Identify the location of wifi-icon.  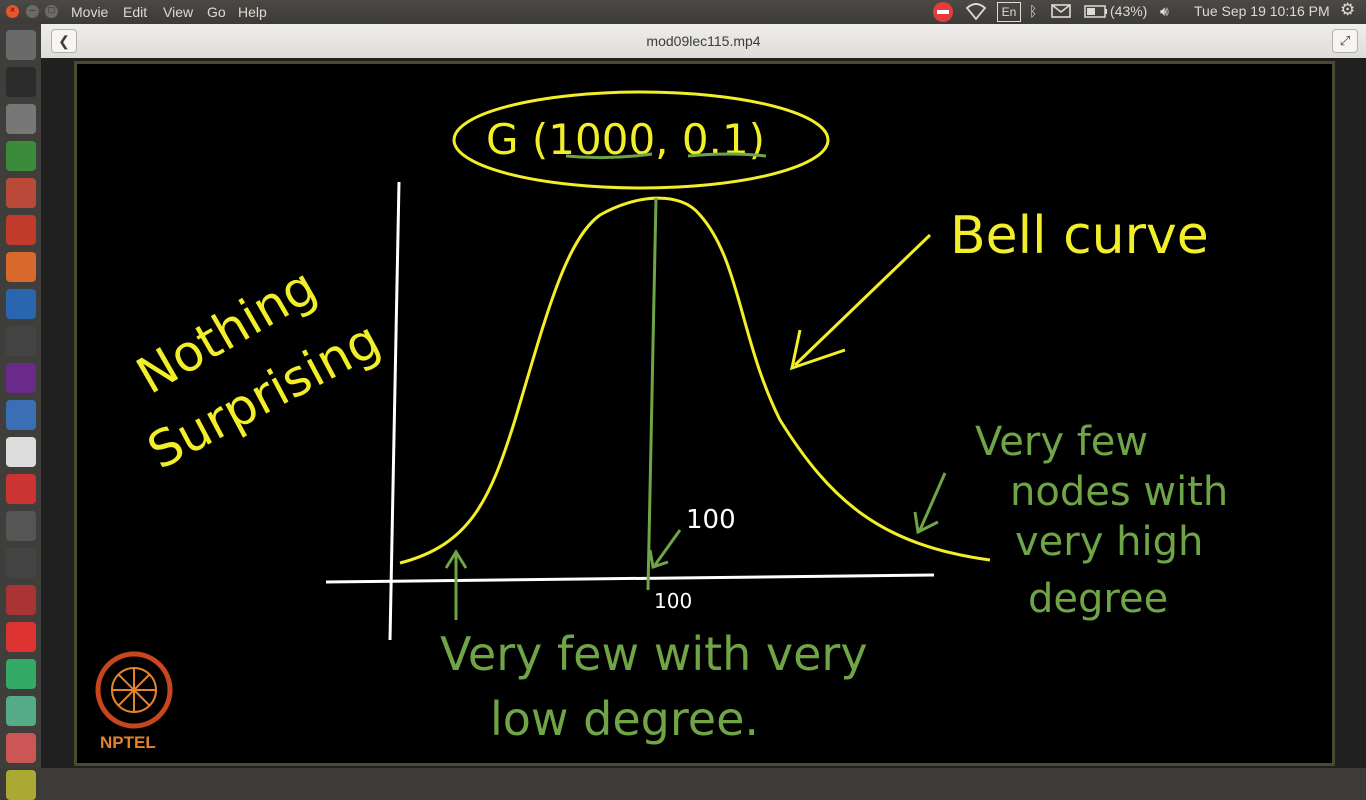
(976, 12).